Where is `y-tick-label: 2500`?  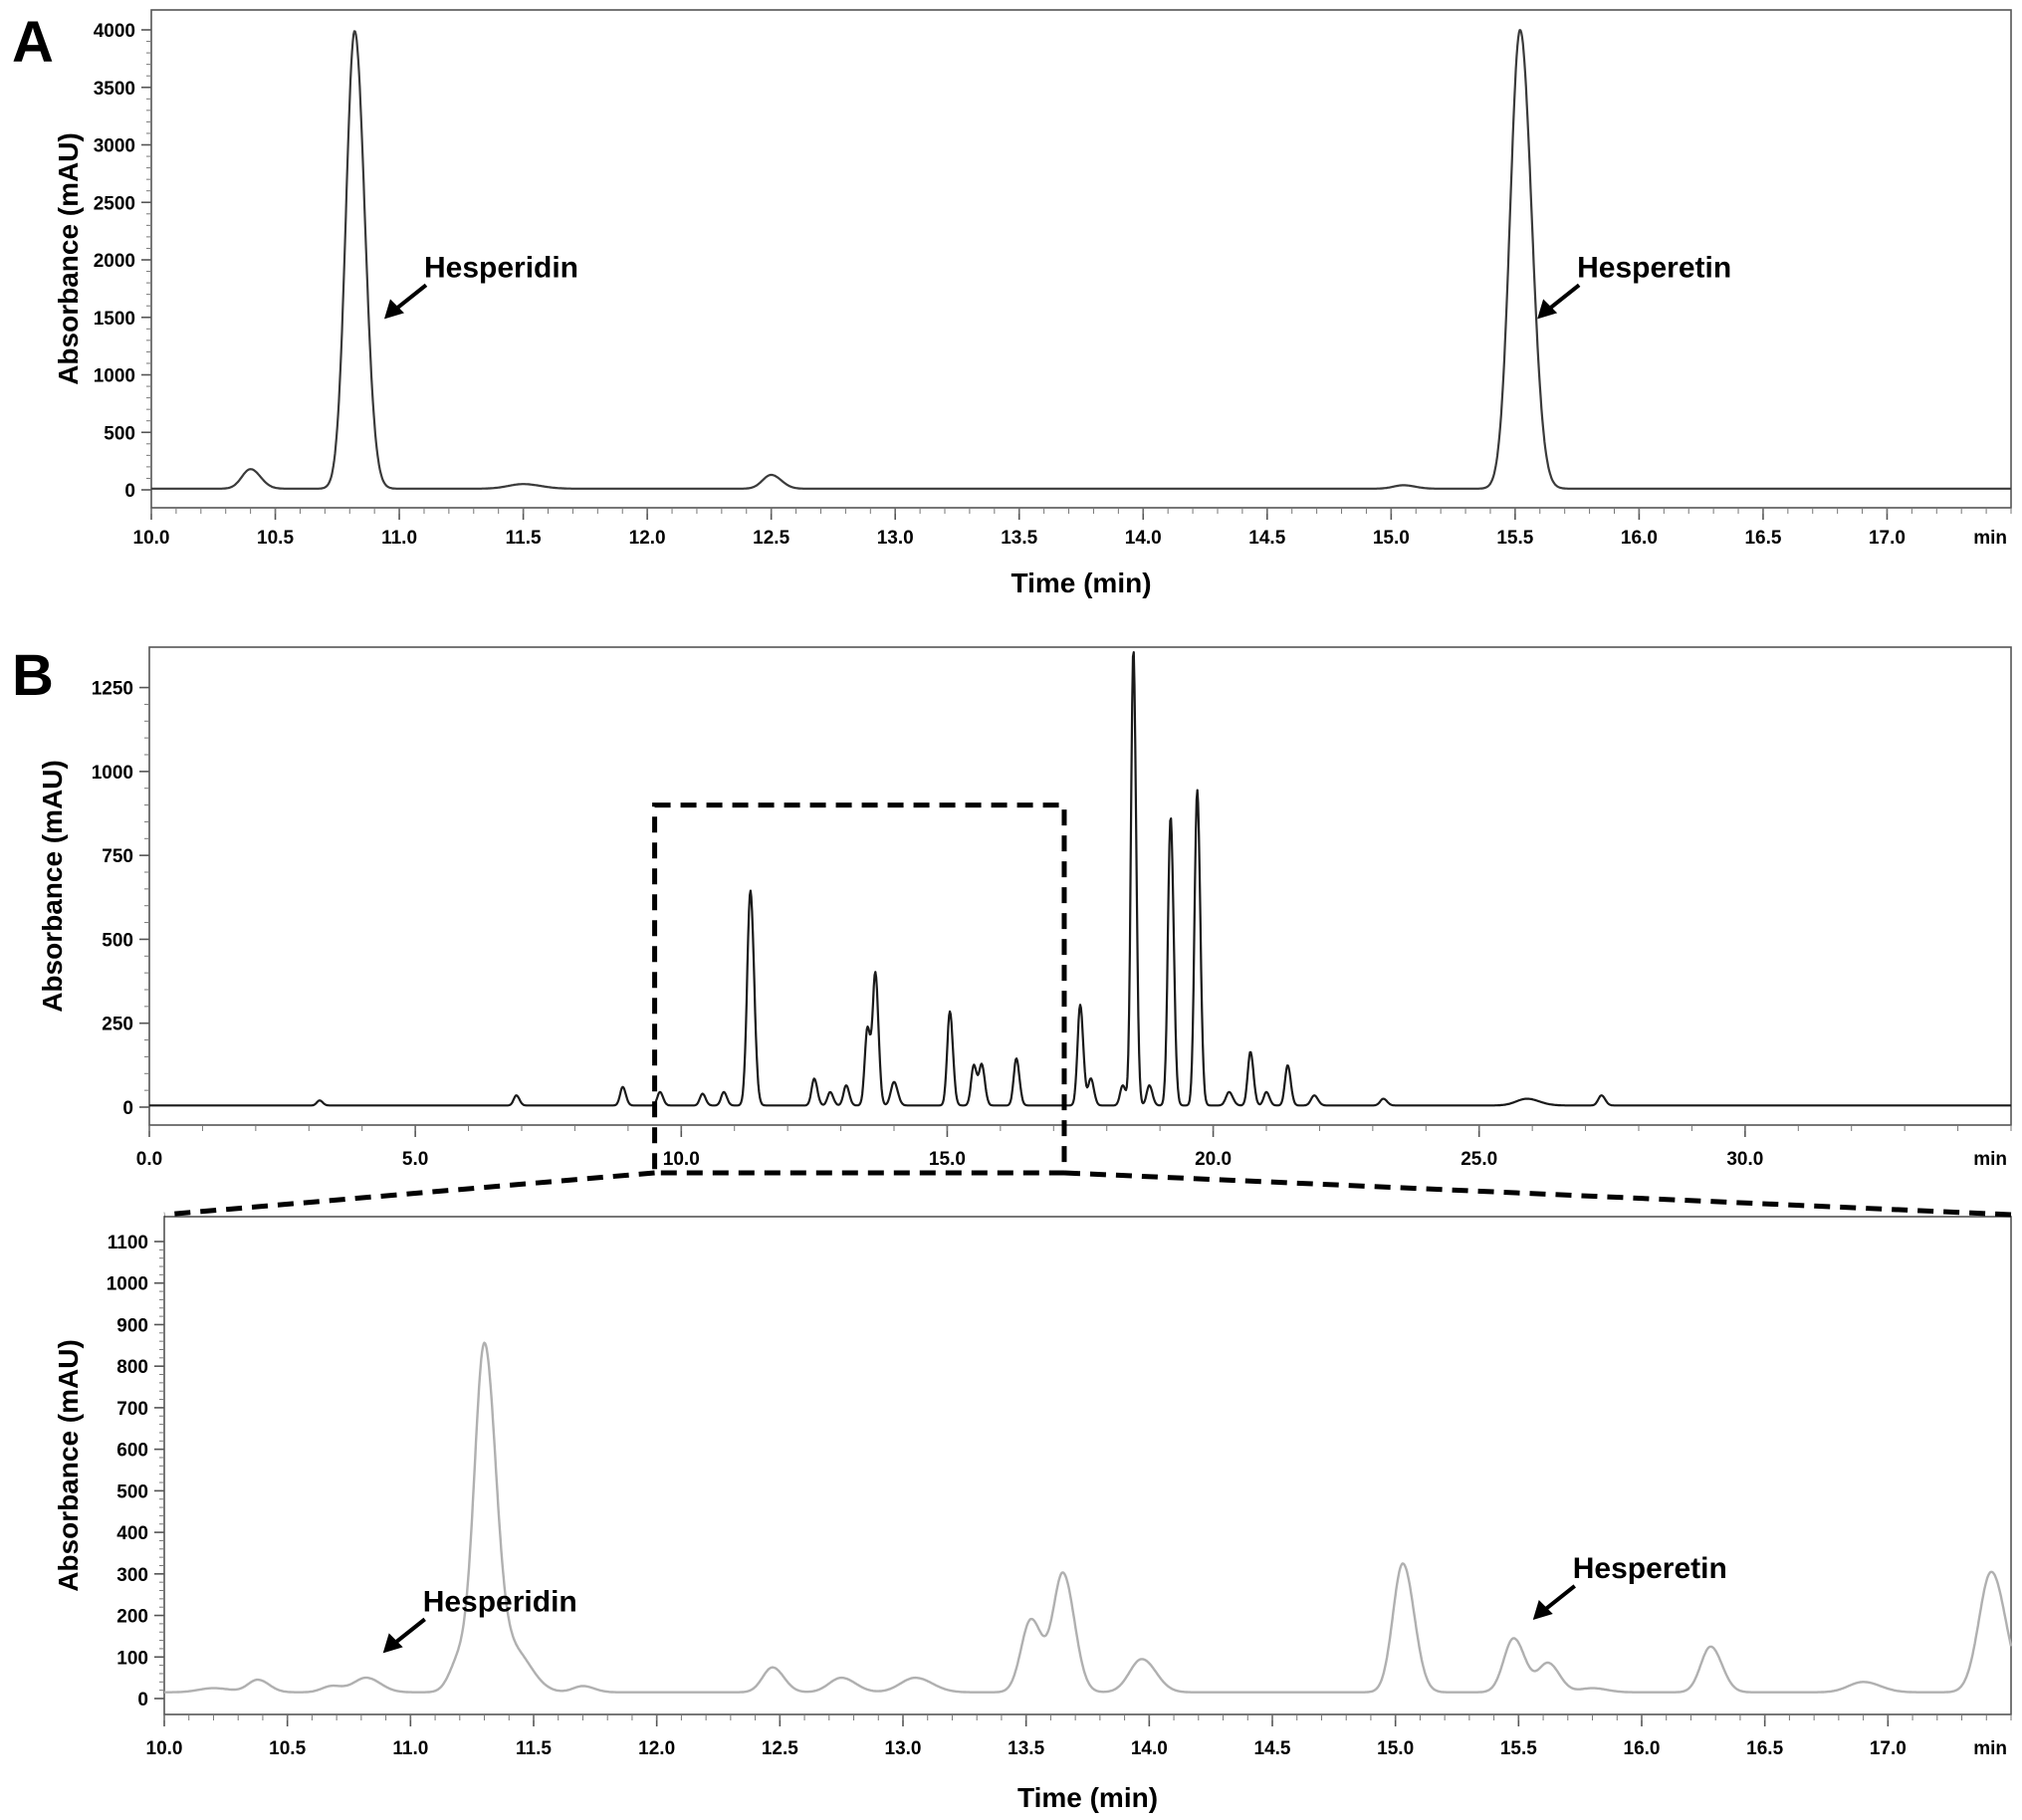 y-tick-label: 2500 is located at coordinates (115, 203).